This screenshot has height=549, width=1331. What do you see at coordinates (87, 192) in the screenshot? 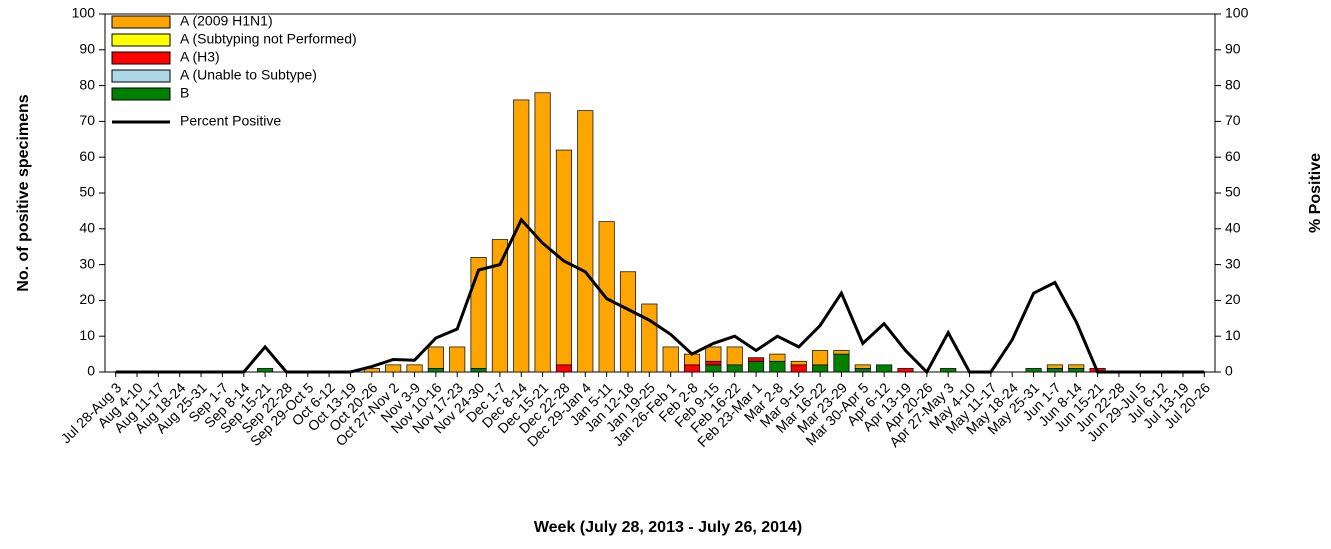
I see `y-tick-label: 50` at bounding box center [87, 192].